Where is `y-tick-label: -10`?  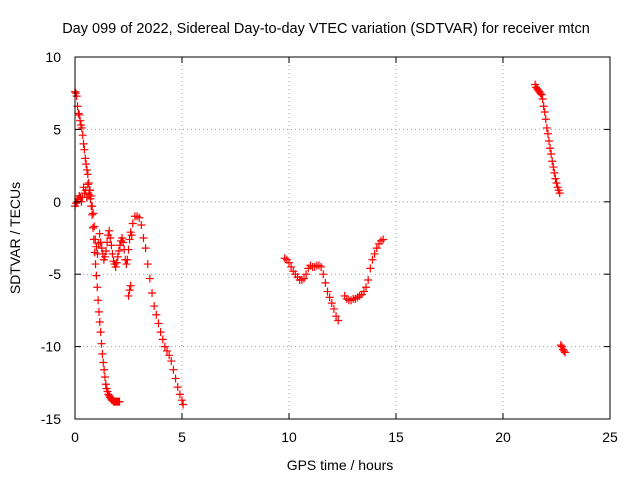 y-tick-label: -10 is located at coordinates (51, 347).